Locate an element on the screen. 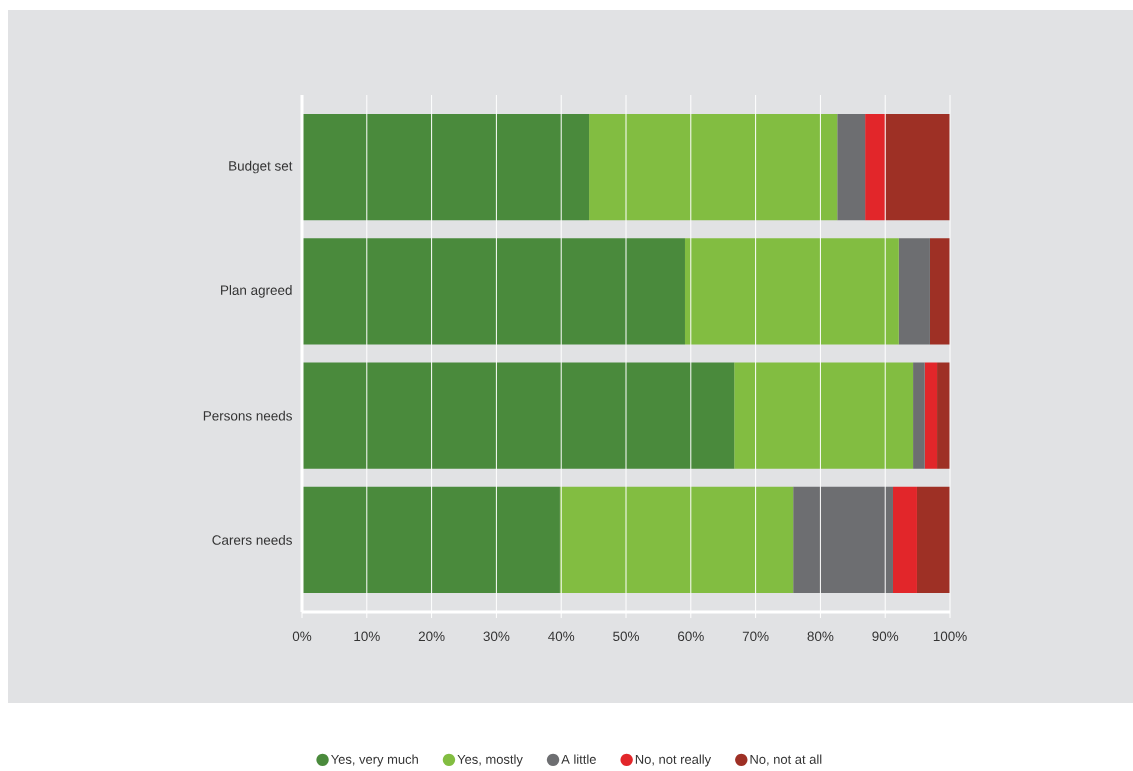 This screenshot has height=771, width=1133. legend-label: Yes, mostly is located at coordinates (490, 760).